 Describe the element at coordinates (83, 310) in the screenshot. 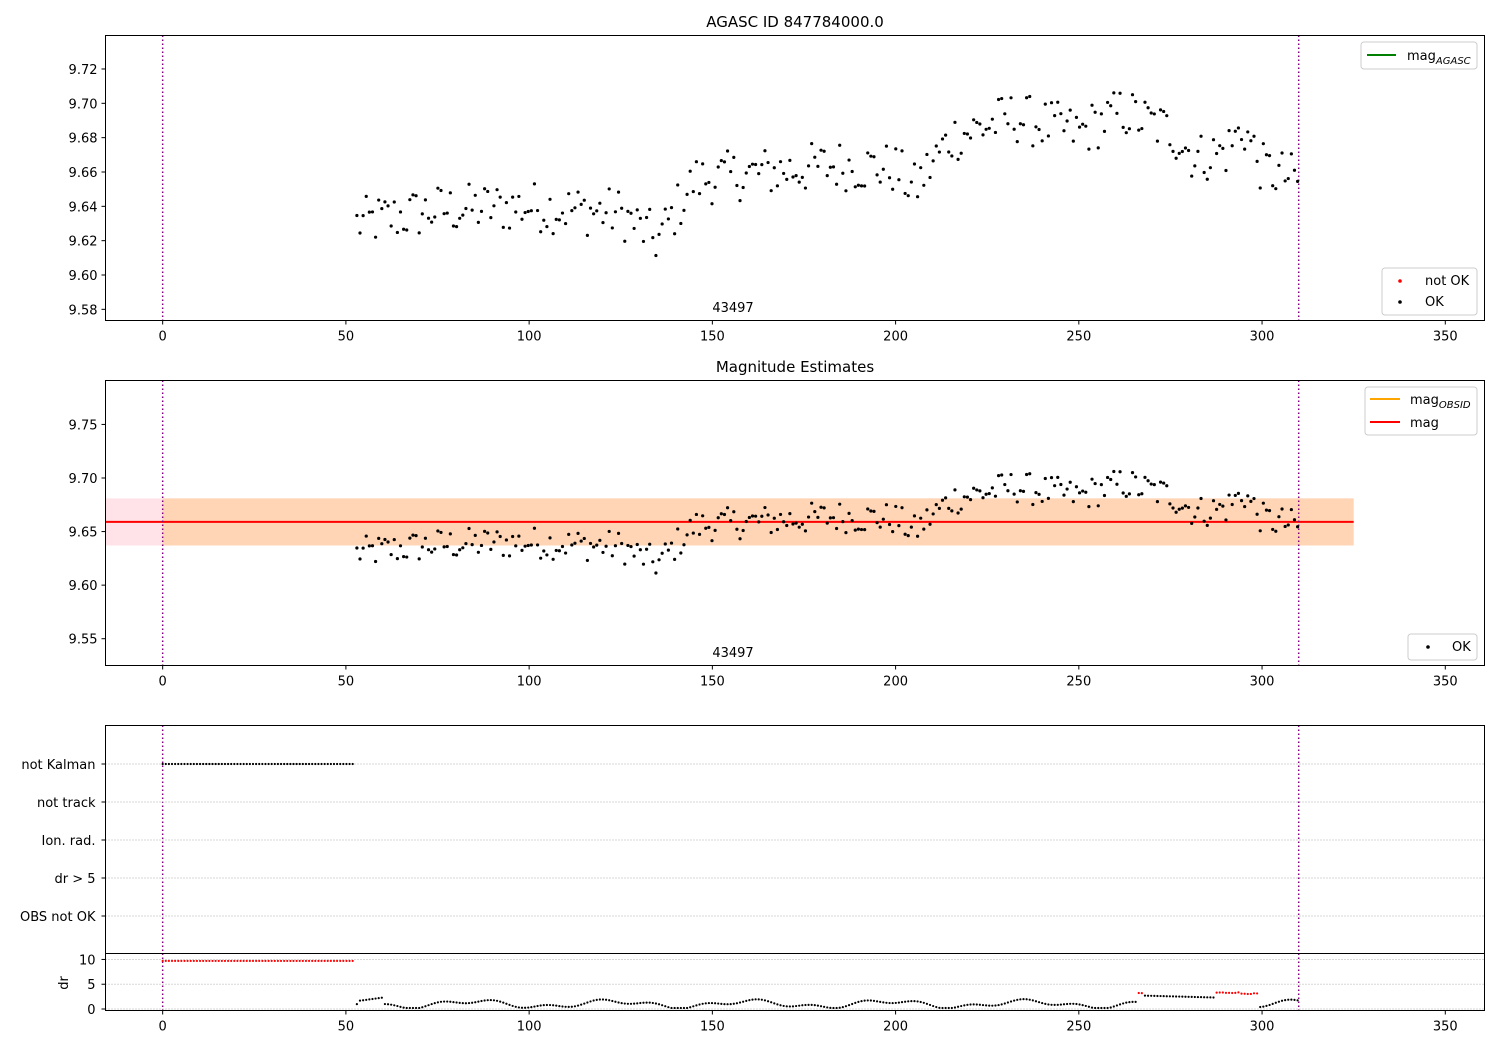

I see `y-tick-label: 9.58` at that location.